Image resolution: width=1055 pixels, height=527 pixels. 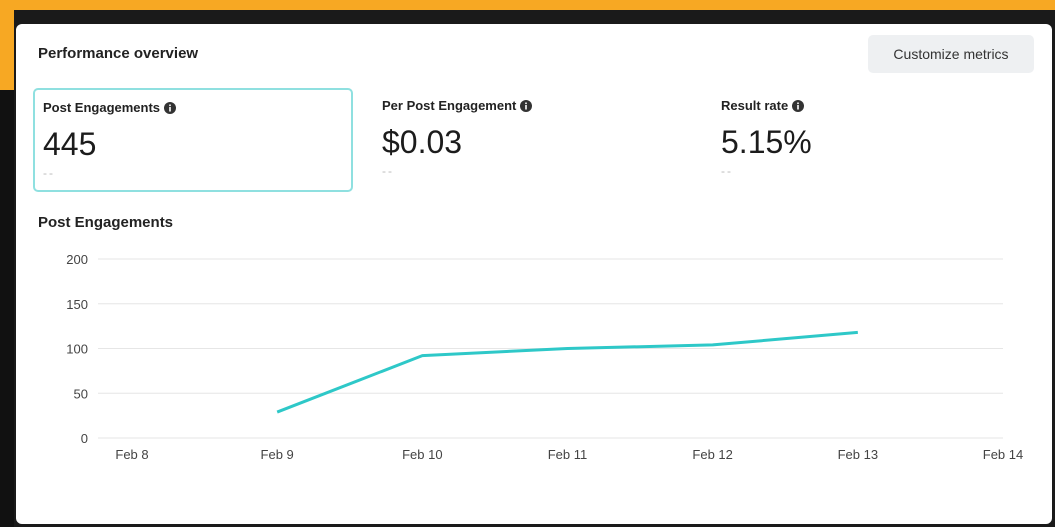 What do you see at coordinates (70, 144) in the screenshot?
I see `metric-value: 445` at bounding box center [70, 144].